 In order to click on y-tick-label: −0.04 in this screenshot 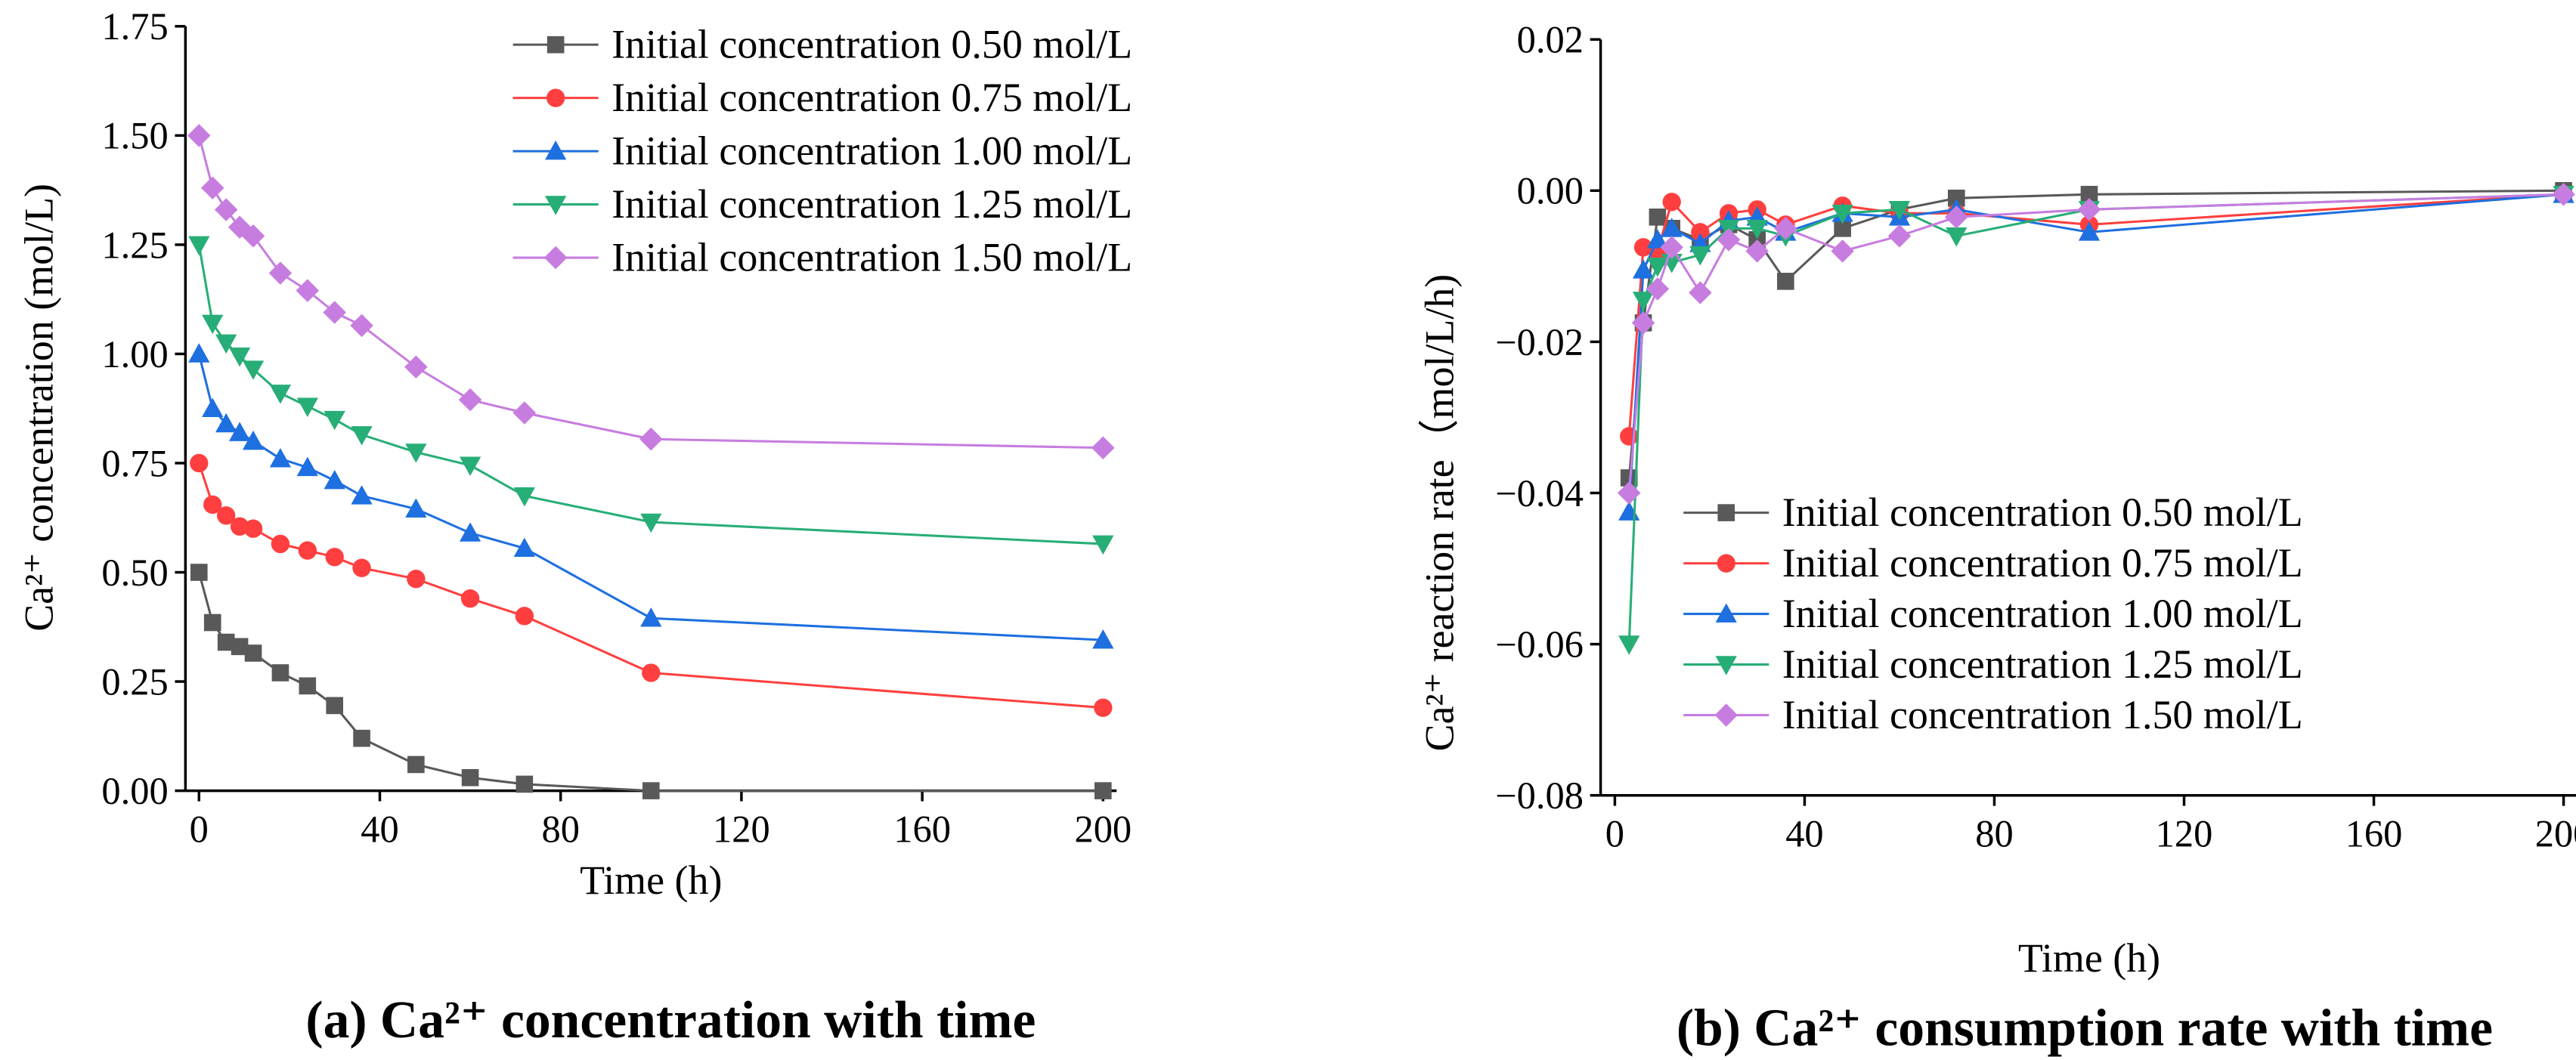, I will do `click(1539, 493)`.